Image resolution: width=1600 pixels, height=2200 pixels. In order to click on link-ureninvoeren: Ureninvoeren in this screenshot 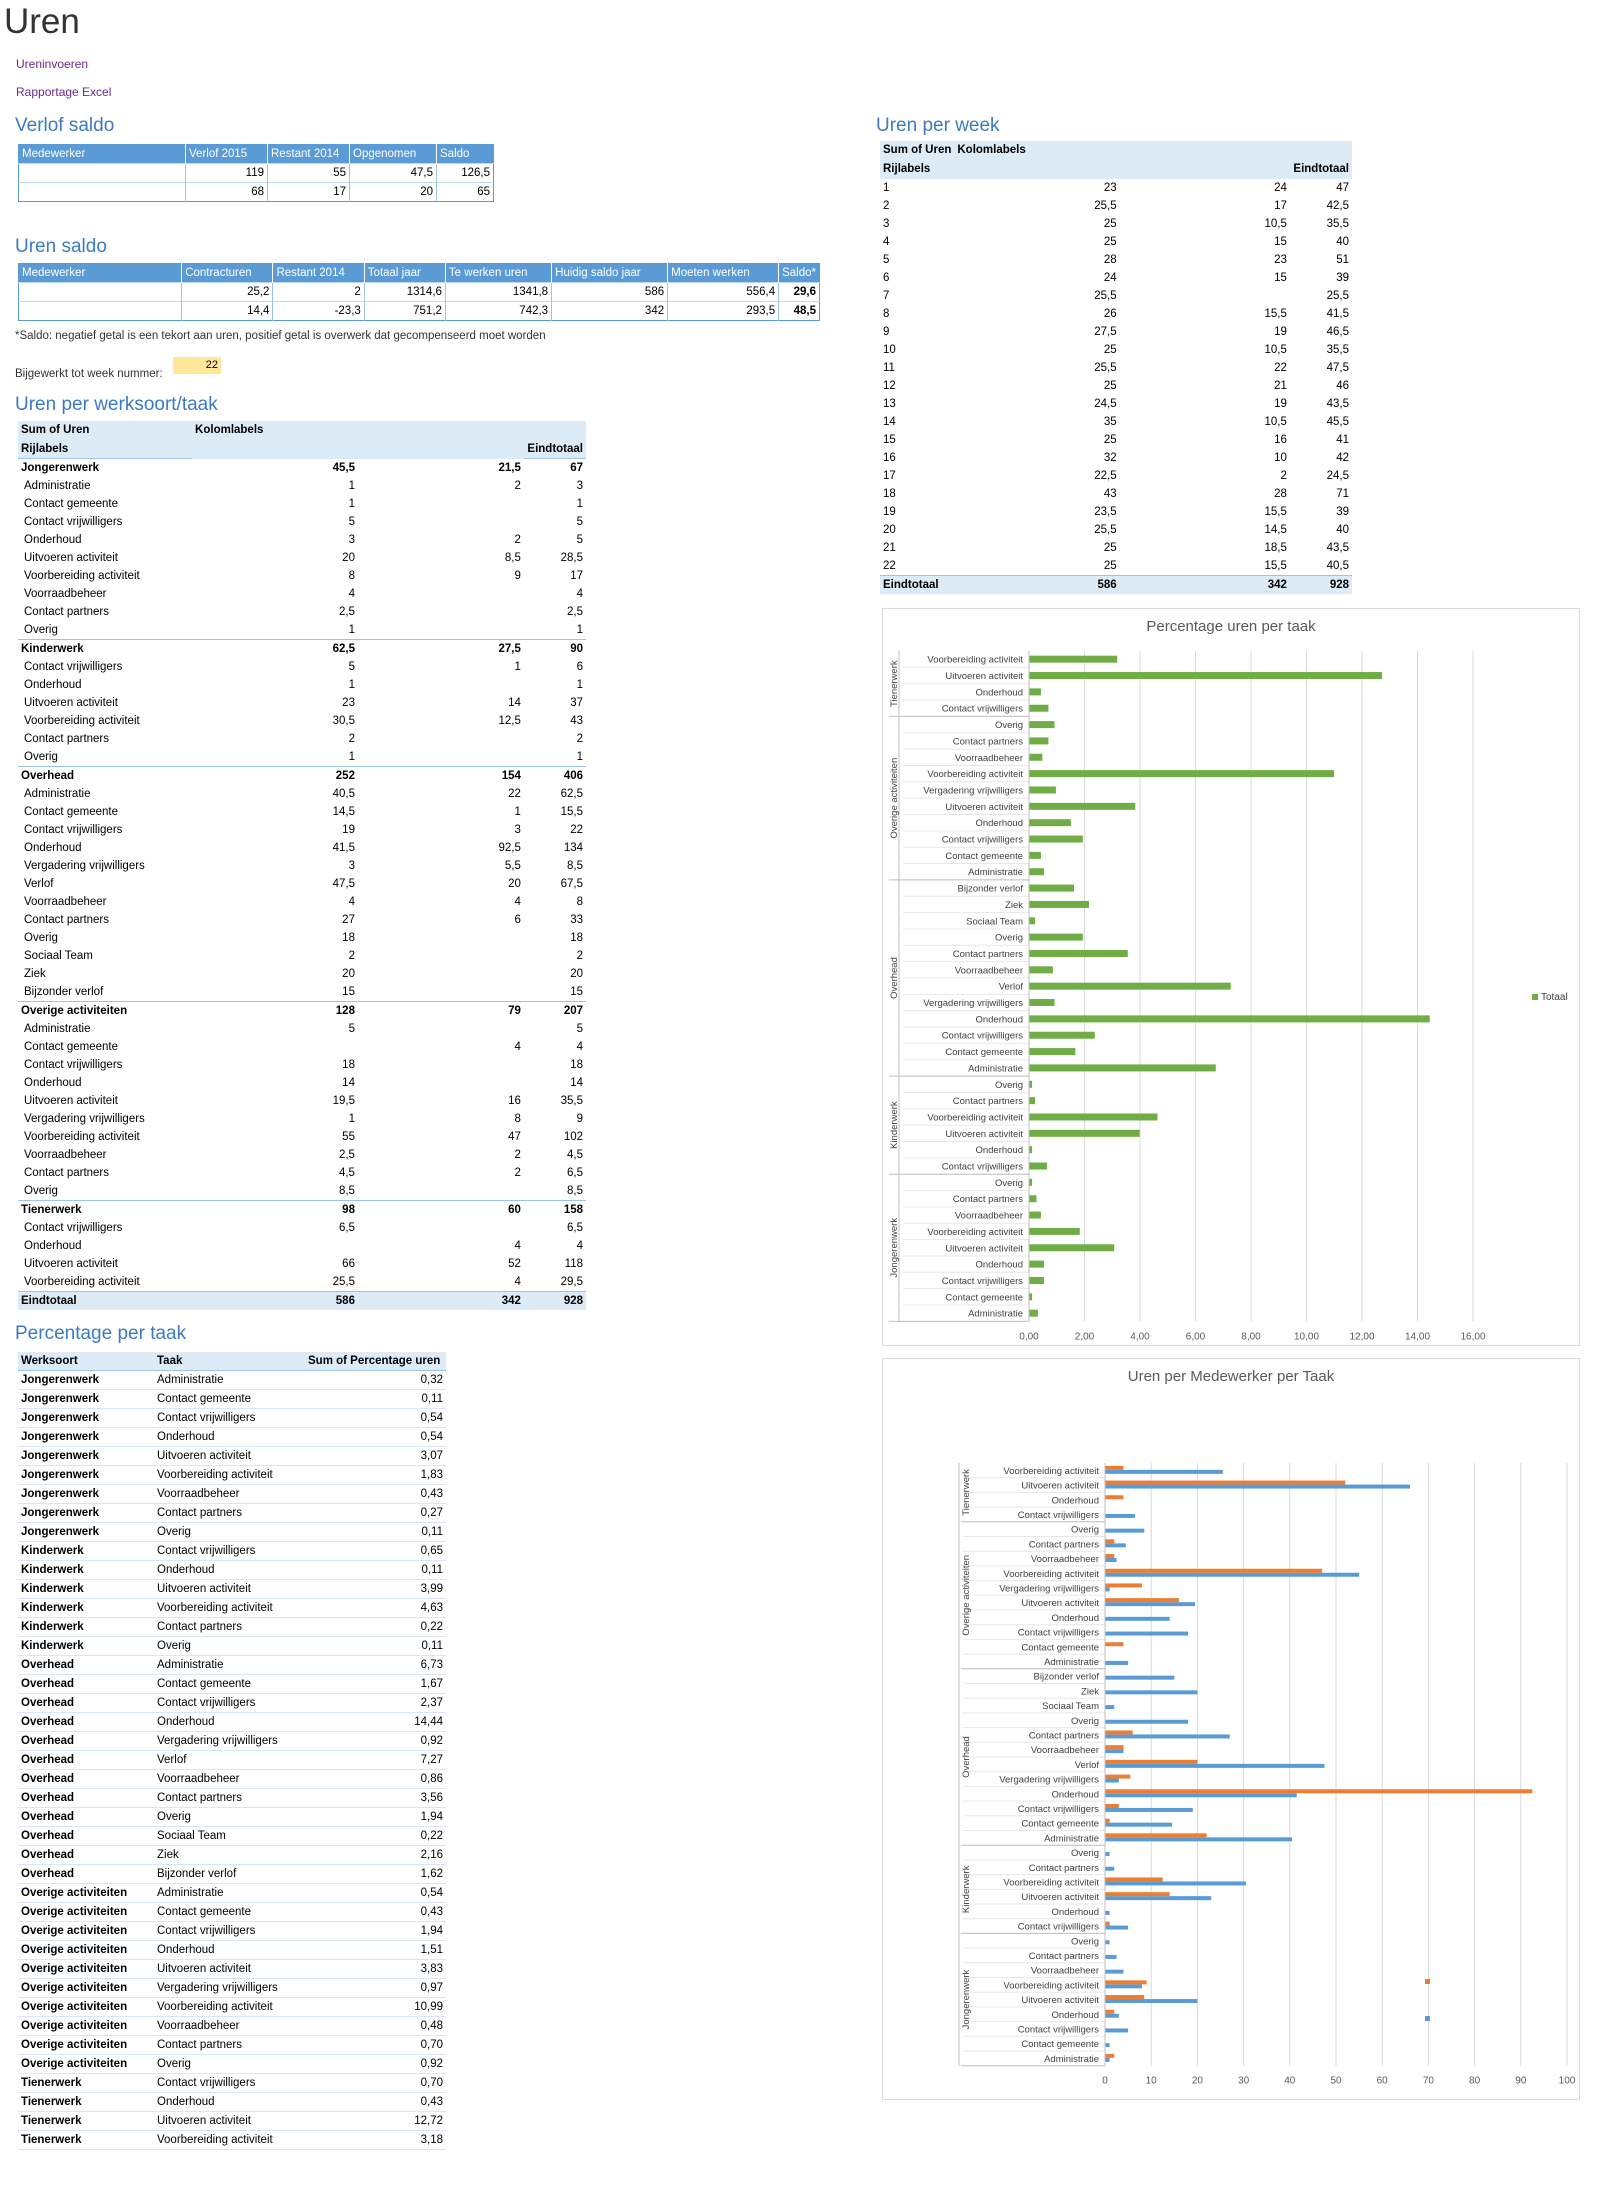, I will do `click(52, 64)`.